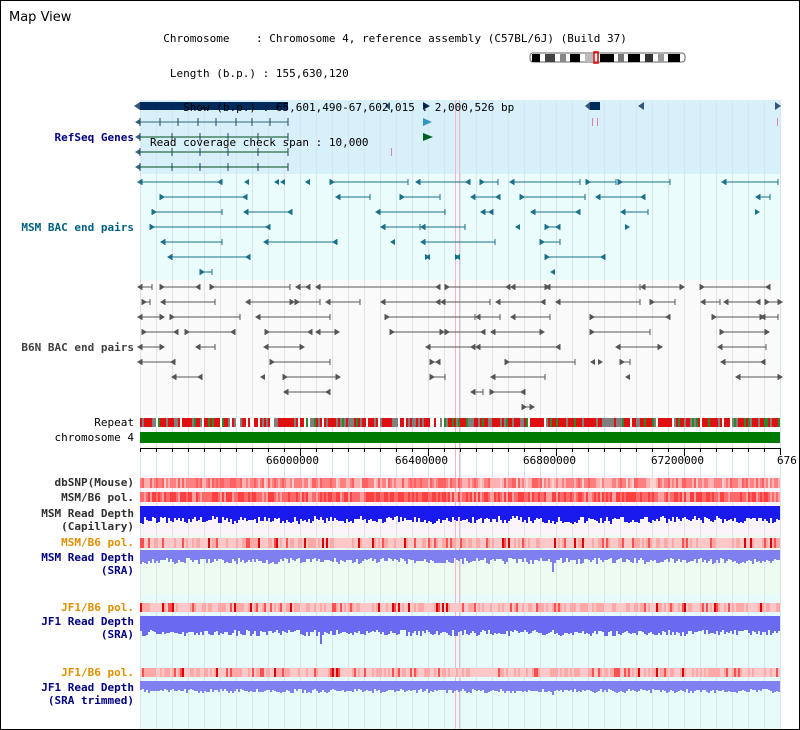 This screenshot has width=800, height=730. I want to click on track-label-msm-bac: MSM BAC end pairs, so click(77, 227).